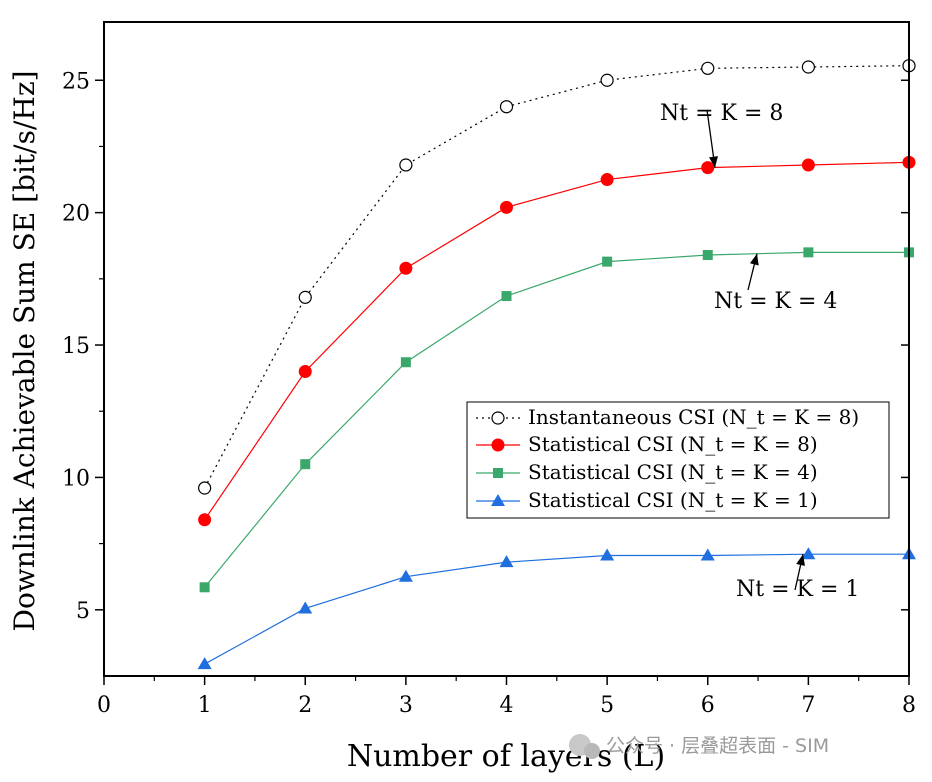 Image resolution: width=932 pixels, height=782 pixels. What do you see at coordinates (83, 611) in the screenshot?
I see `y-tick-label: 5` at bounding box center [83, 611].